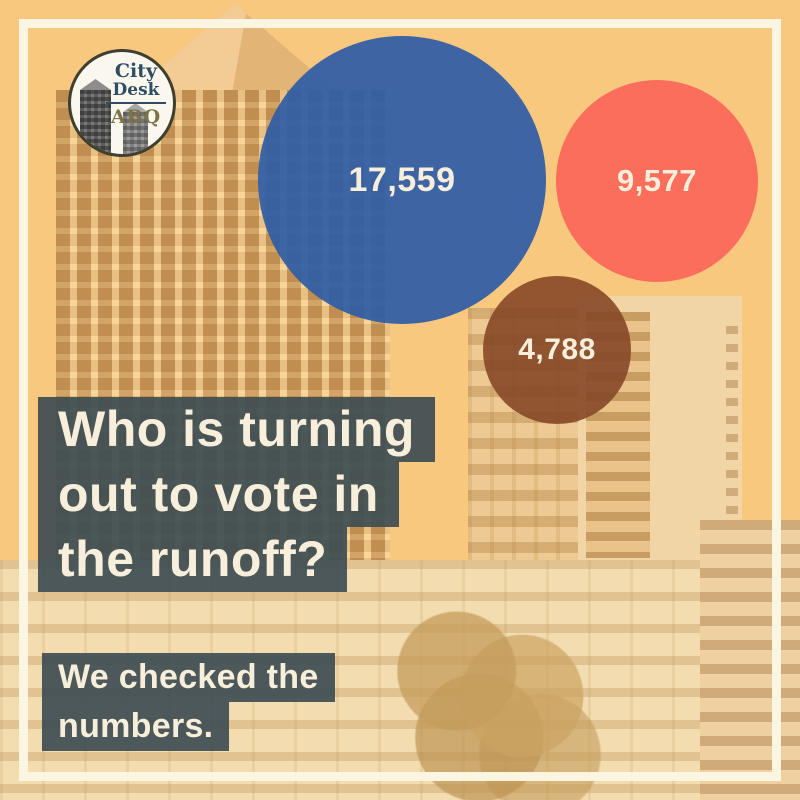  Describe the element at coordinates (732, 441) in the screenshot. I see `right-tower-edge` at that location.